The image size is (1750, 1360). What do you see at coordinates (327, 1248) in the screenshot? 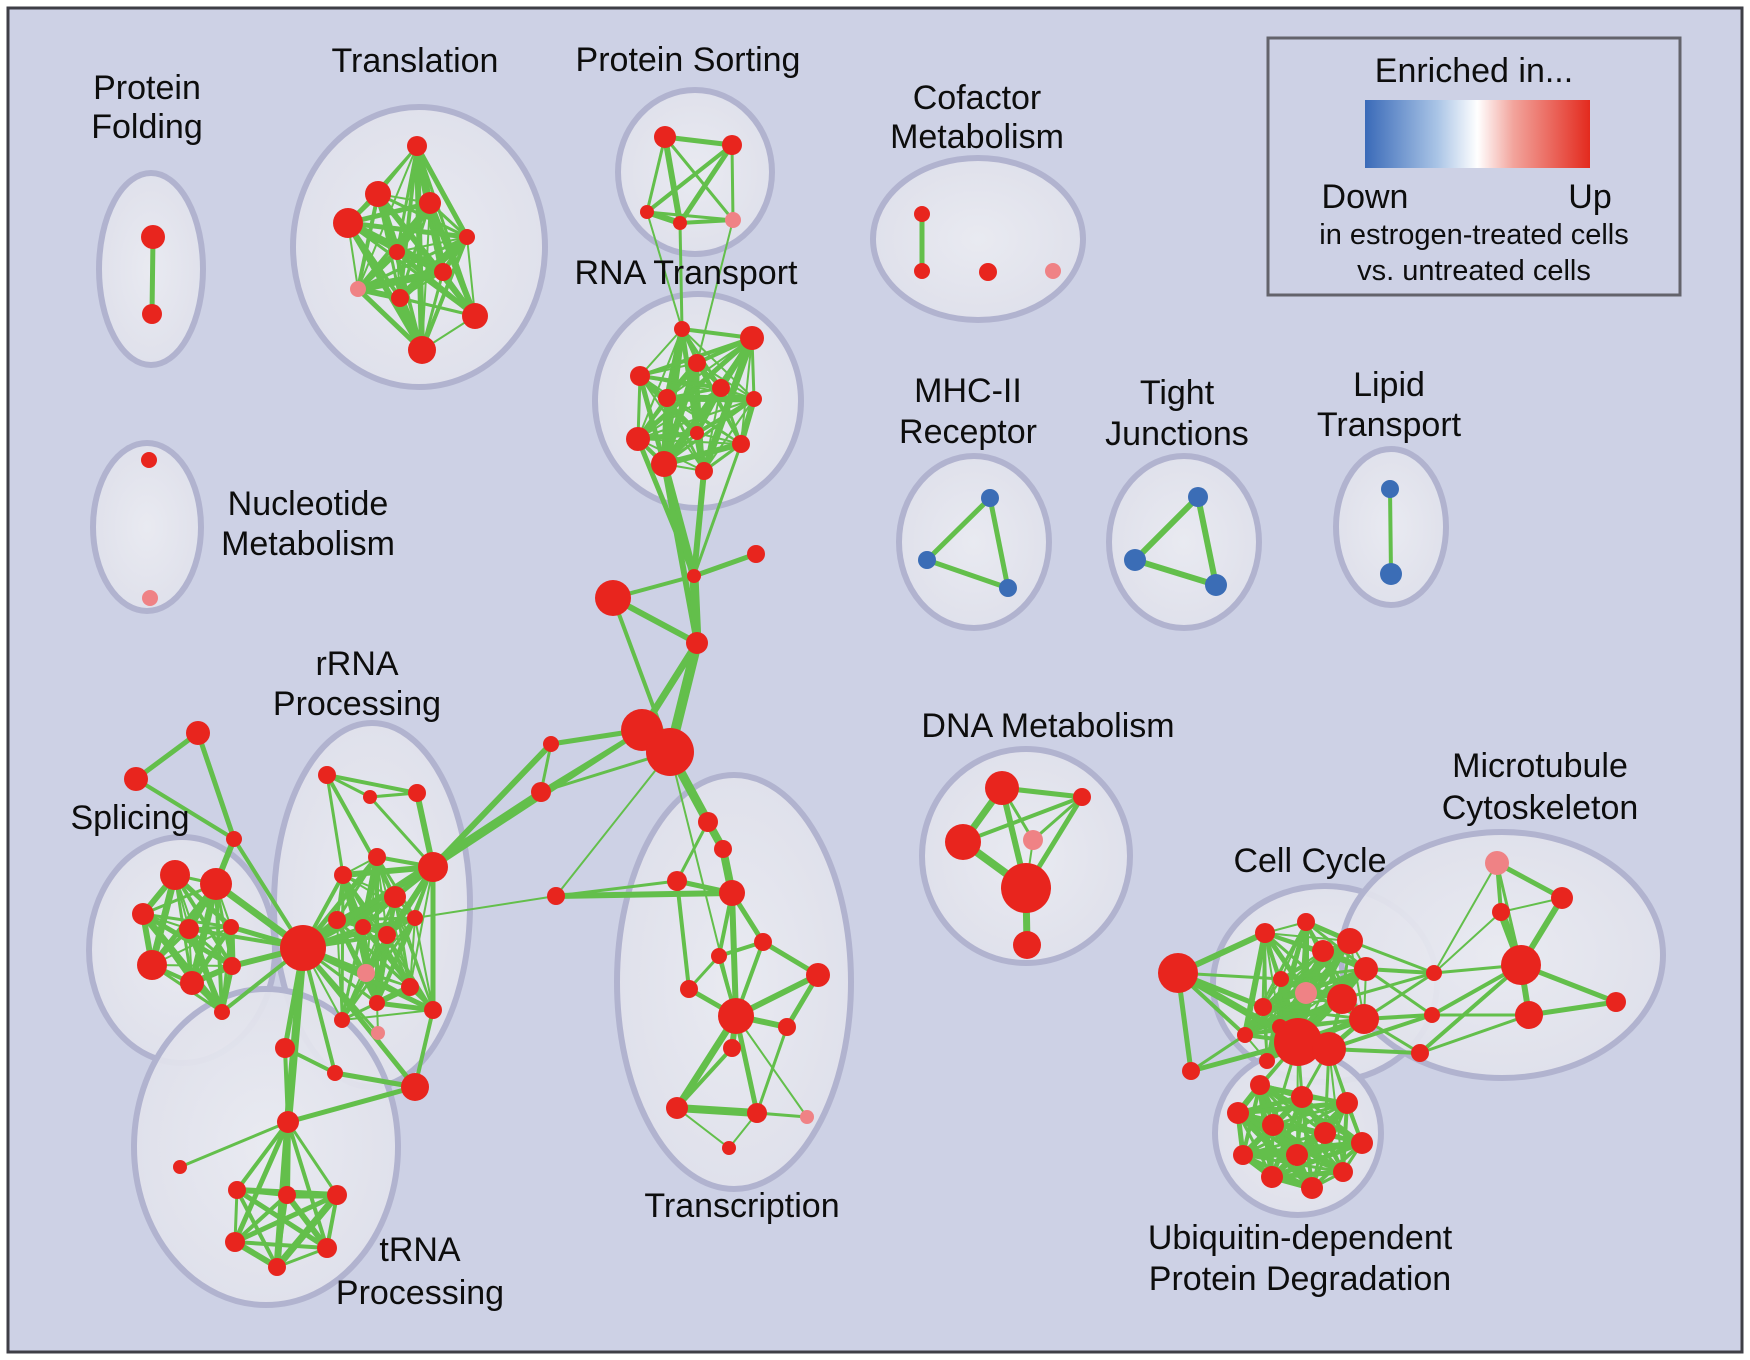
I see `gene-set-node-te` at bounding box center [327, 1248].